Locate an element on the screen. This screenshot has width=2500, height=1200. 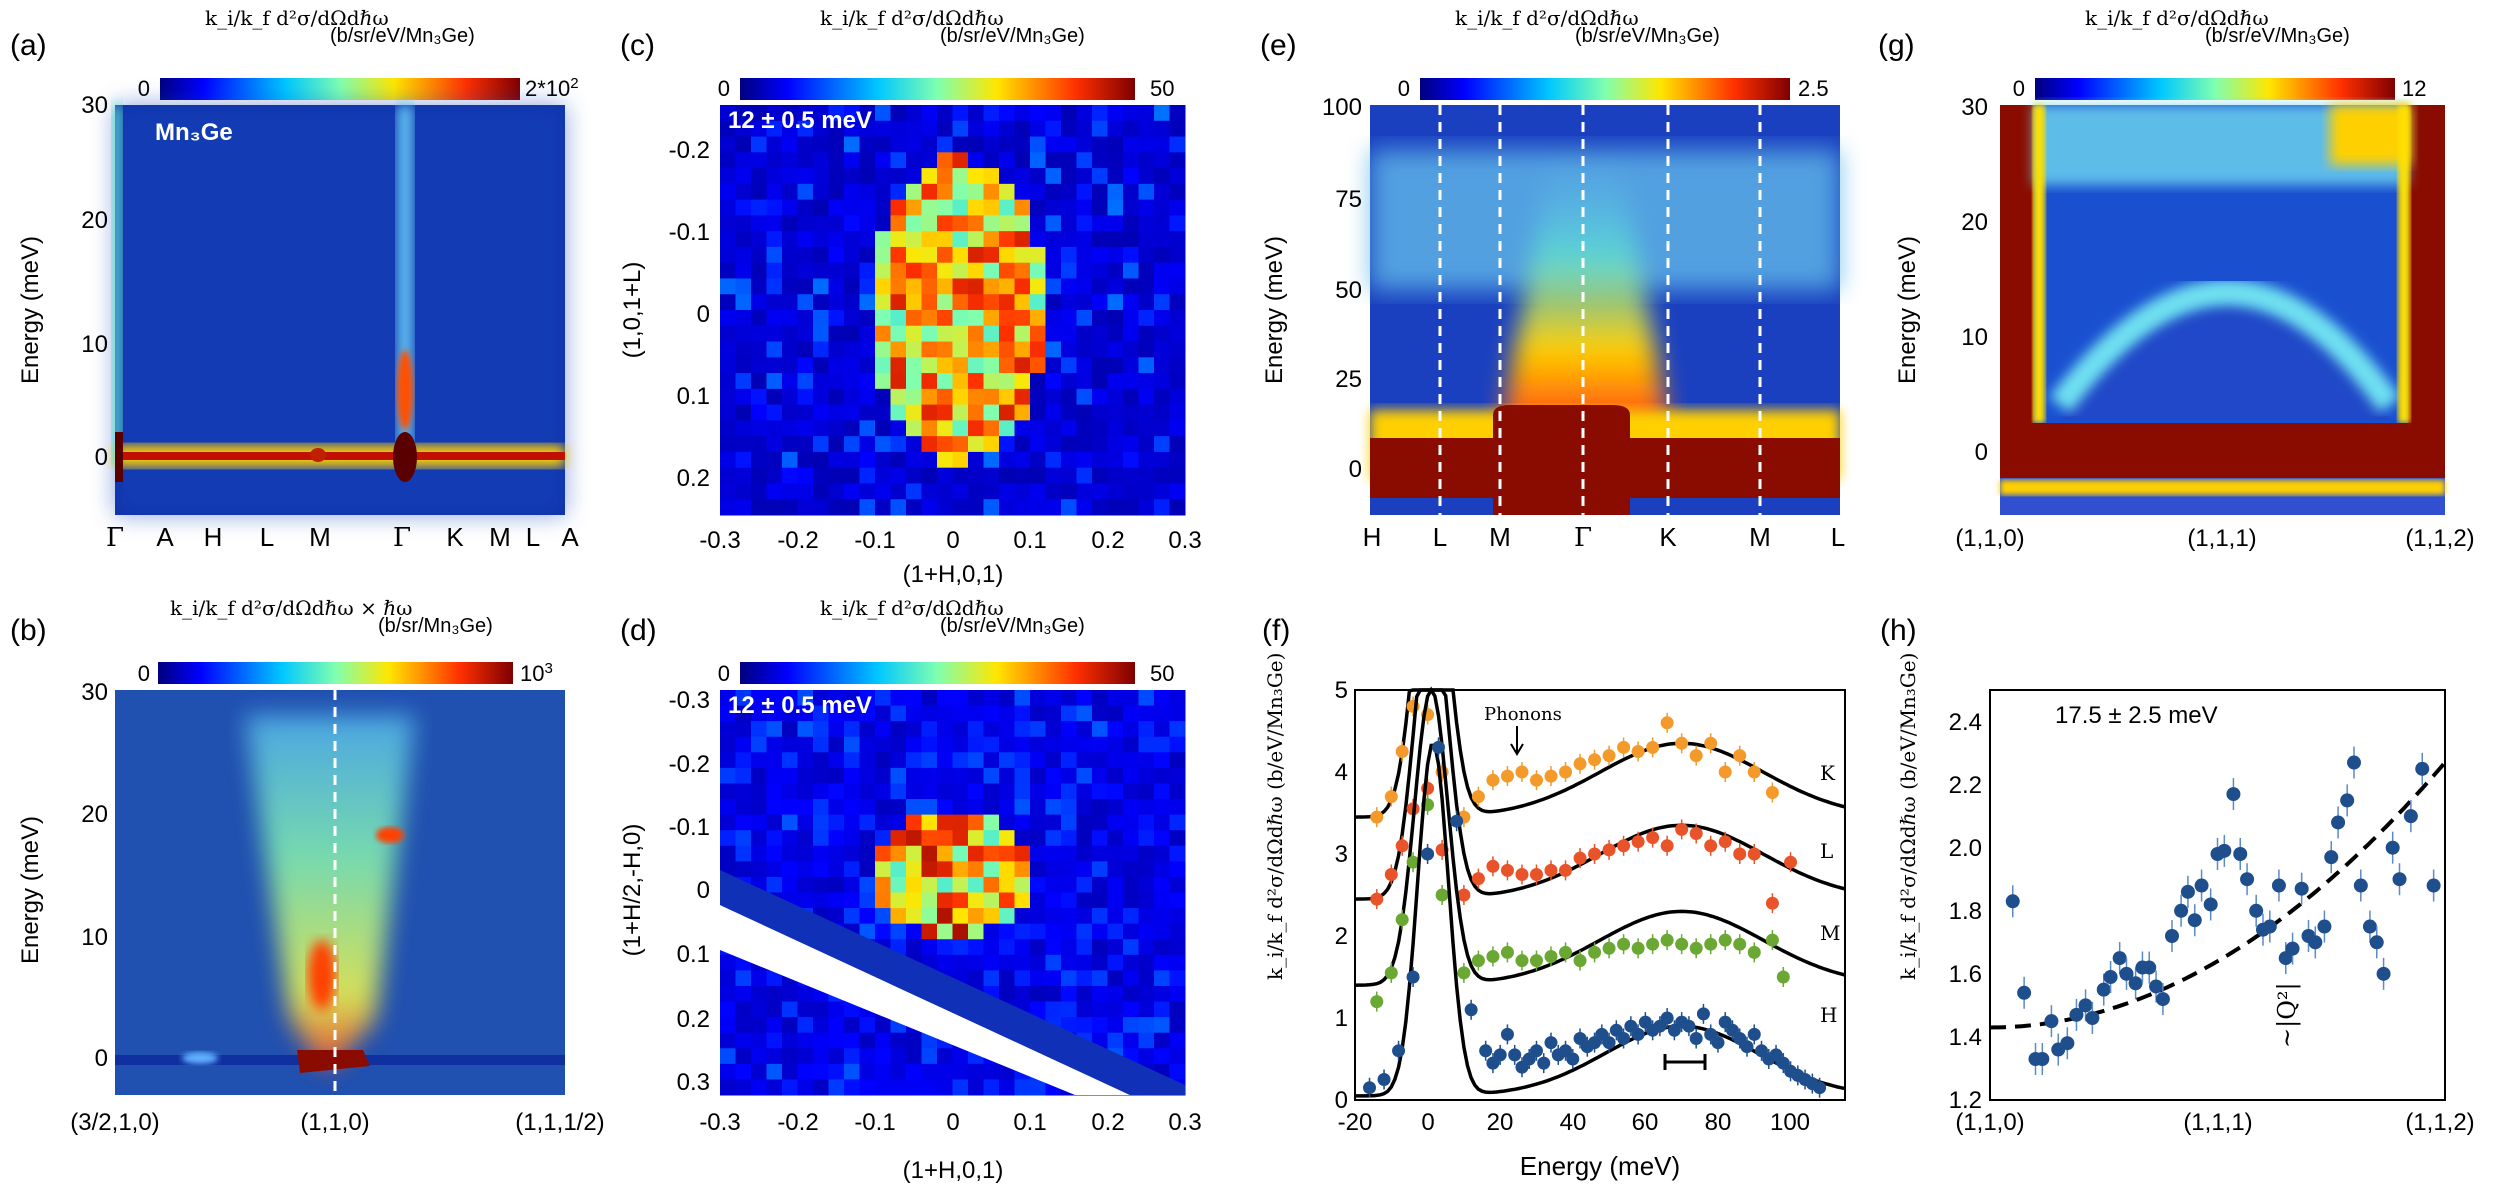
panel-f-point-K is located at coordinates (1754, 772).